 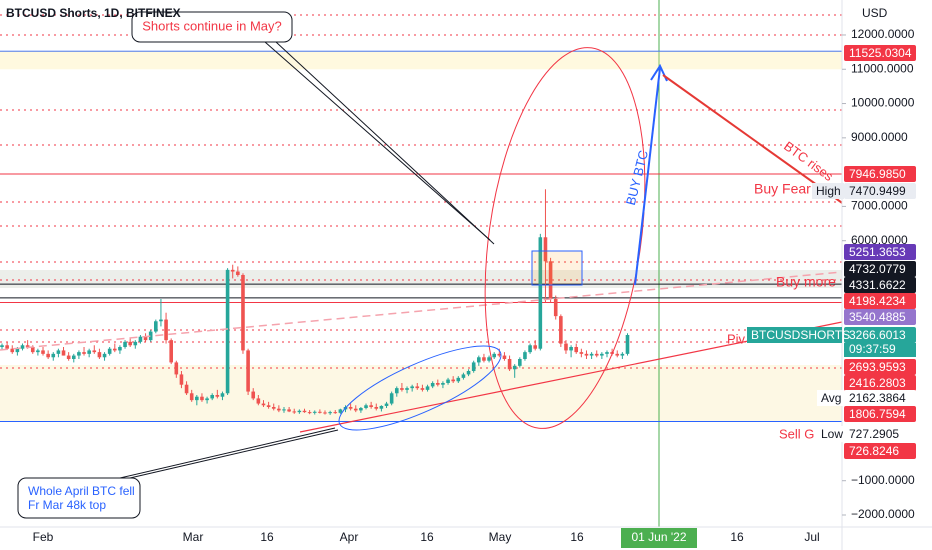 What do you see at coordinates (500, 537) in the screenshot?
I see `x-tick-label: May` at bounding box center [500, 537].